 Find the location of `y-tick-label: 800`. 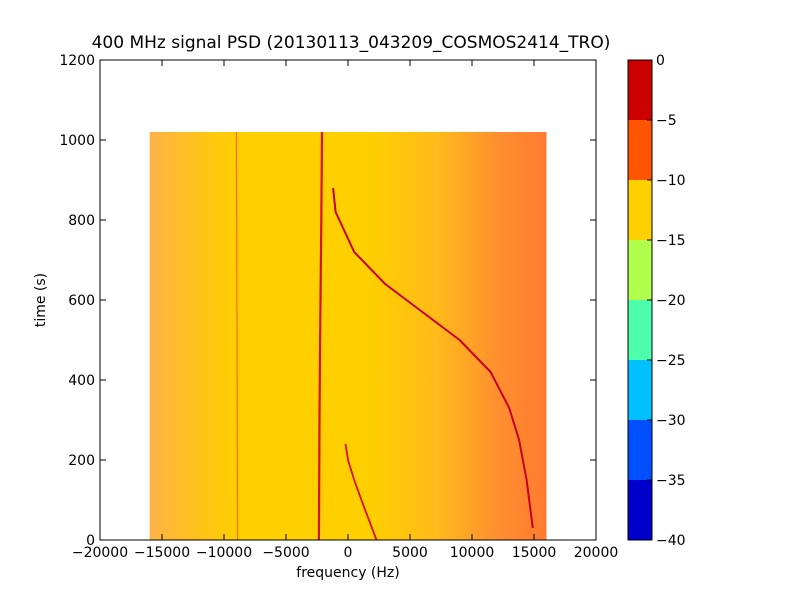

y-tick-label: 800 is located at coordinates (81, 221).